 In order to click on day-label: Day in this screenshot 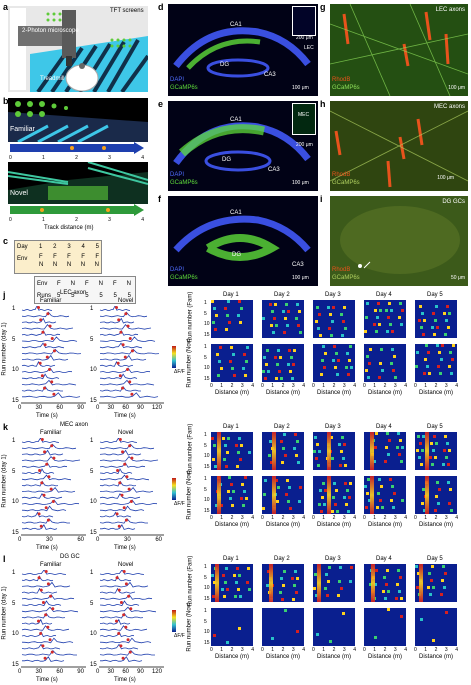, I will do `click(22, 247)`.